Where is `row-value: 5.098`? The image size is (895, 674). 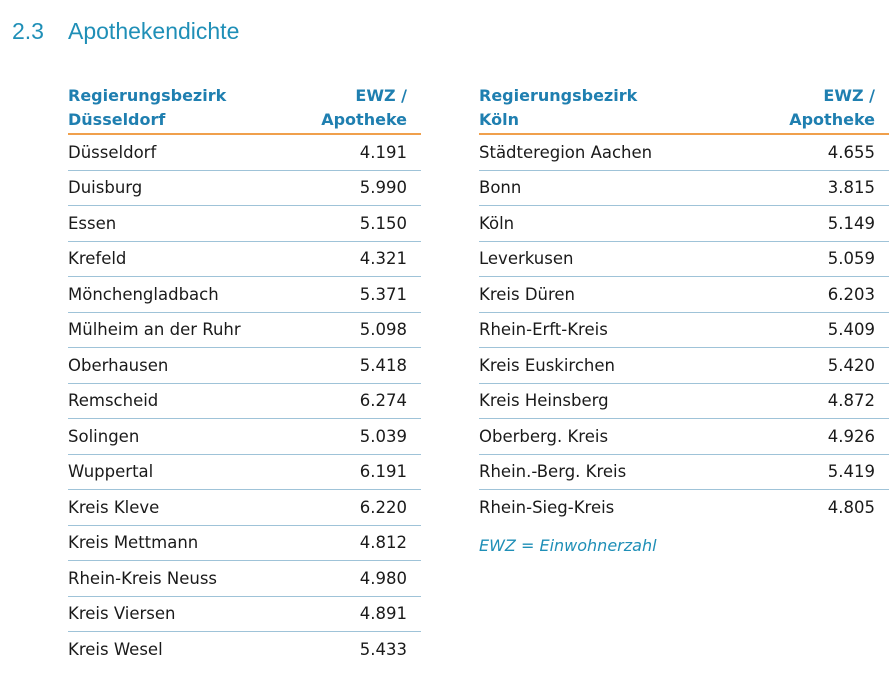 row-value: 5.098 is located at coordinates (383, 330).